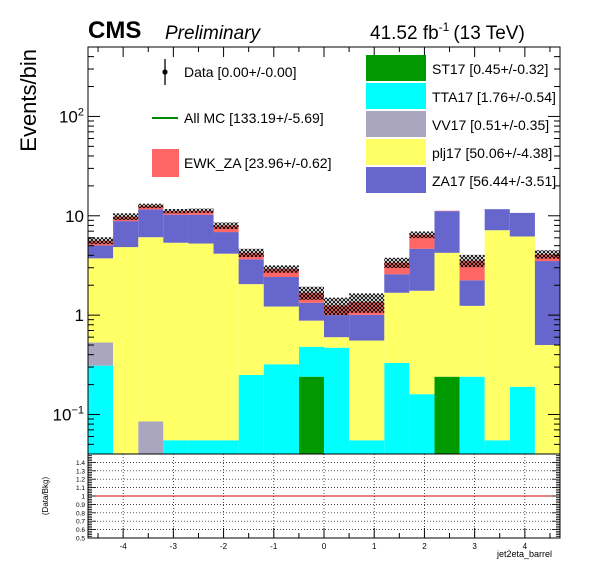 The width and height of the screenshot is (596, 577). What do you see at coordinates (28, 100) in the screenshot?
I see `y-axis-title: Events/bin` at bounding box center [28, 100].